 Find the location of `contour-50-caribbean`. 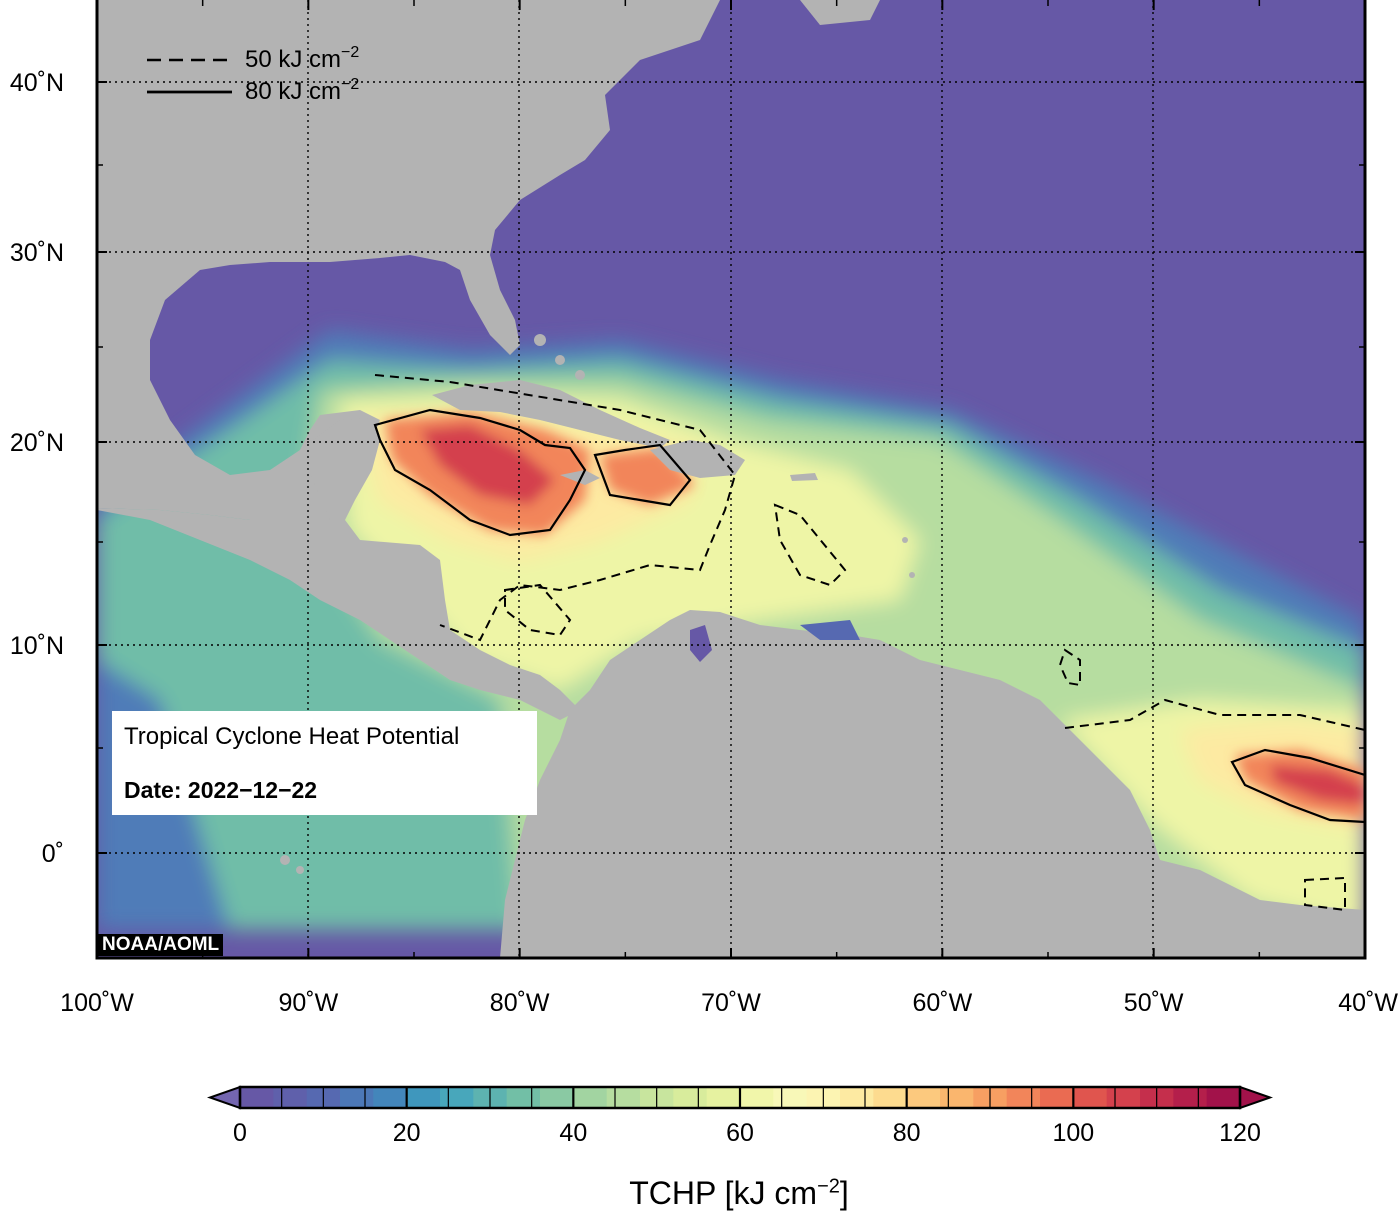

contour-50-caribbean is located at coordinates (555, 508).